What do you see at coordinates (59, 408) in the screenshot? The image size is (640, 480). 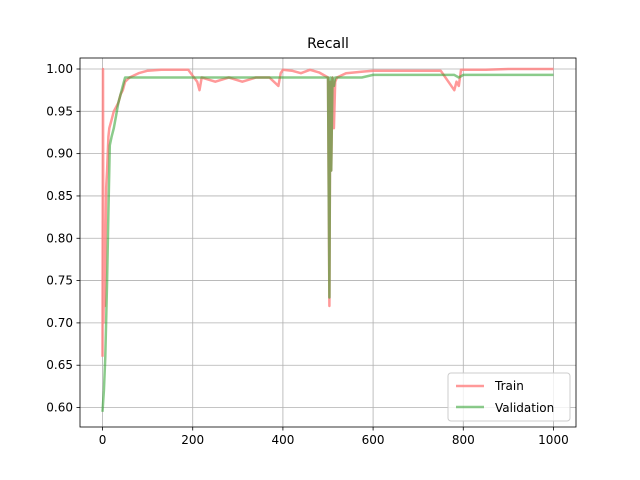 I see `y-tick-label: 0.60` at bounding box center [59, 408].